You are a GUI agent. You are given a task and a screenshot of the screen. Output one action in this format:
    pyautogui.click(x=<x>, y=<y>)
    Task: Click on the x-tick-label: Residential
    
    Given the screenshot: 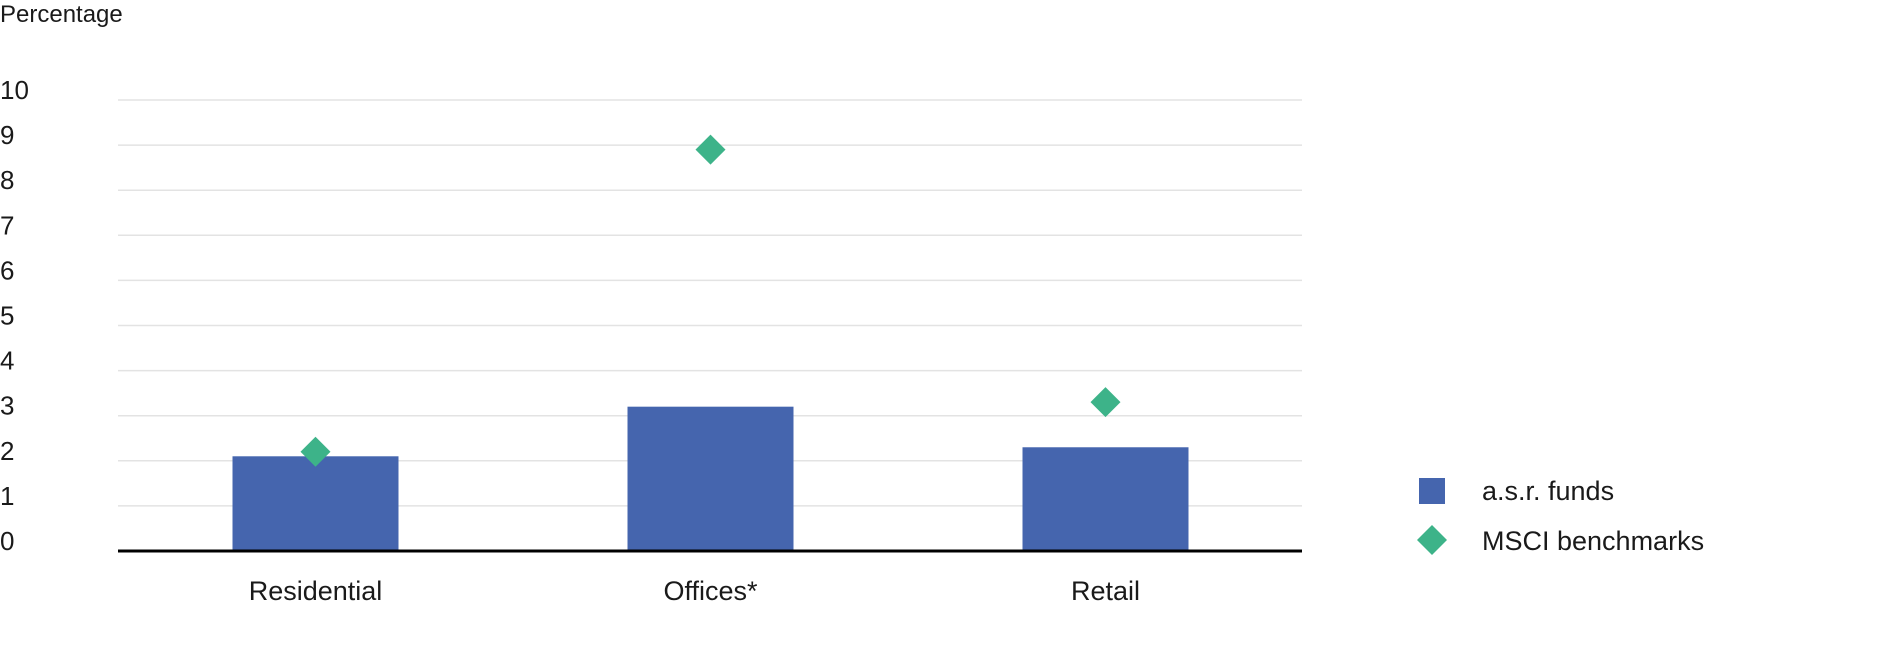 What is the action you would take?
    pyautogui.click(x=316, y=591)
    